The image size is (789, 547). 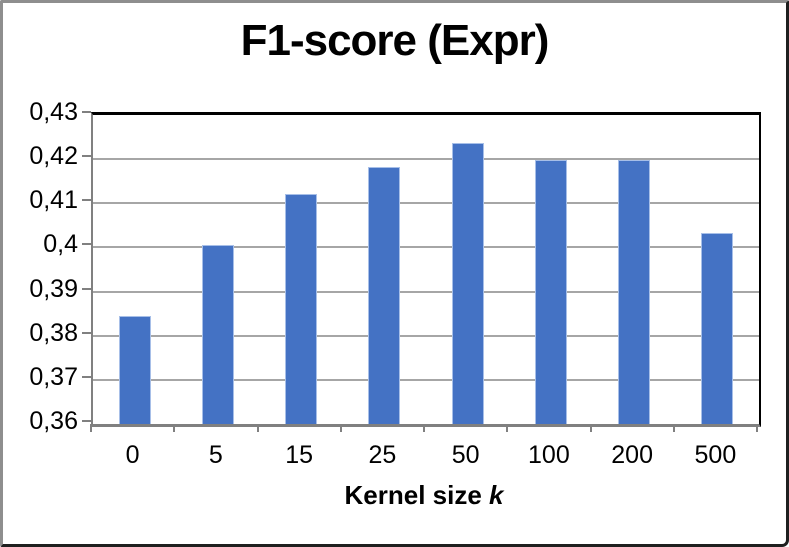 What do you see at coordinates (549, 455) in the screenshot?
I see `x-tick-label: 100` at bounding box center [549, 455].